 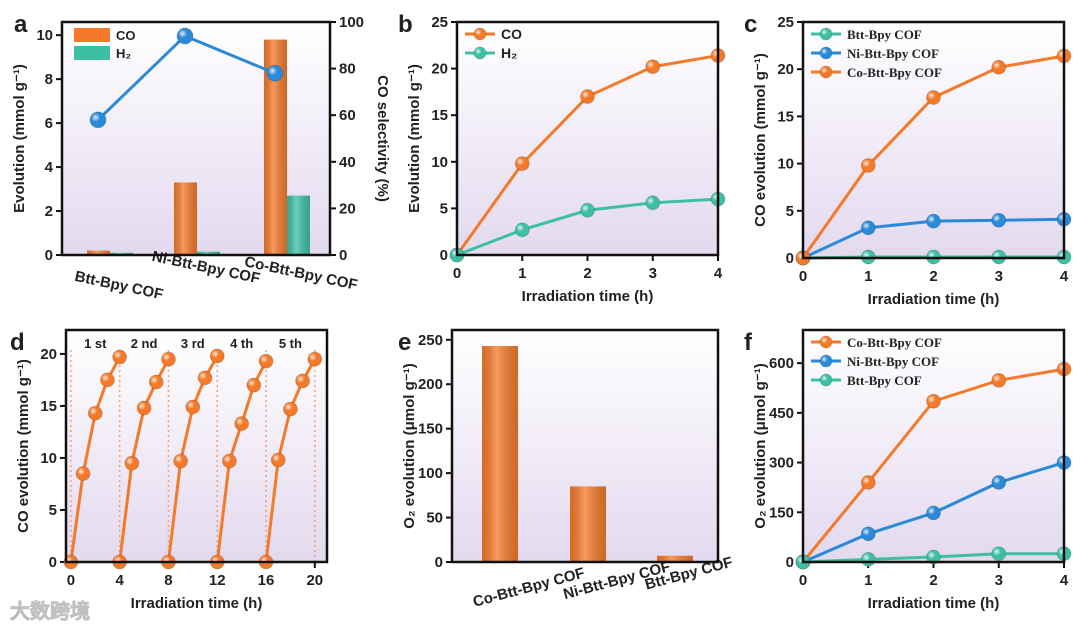 What do you see at coordinates (430, 473) in the screenshot?
I see `y-tick-label: 100` at bounding box center [430, 473].